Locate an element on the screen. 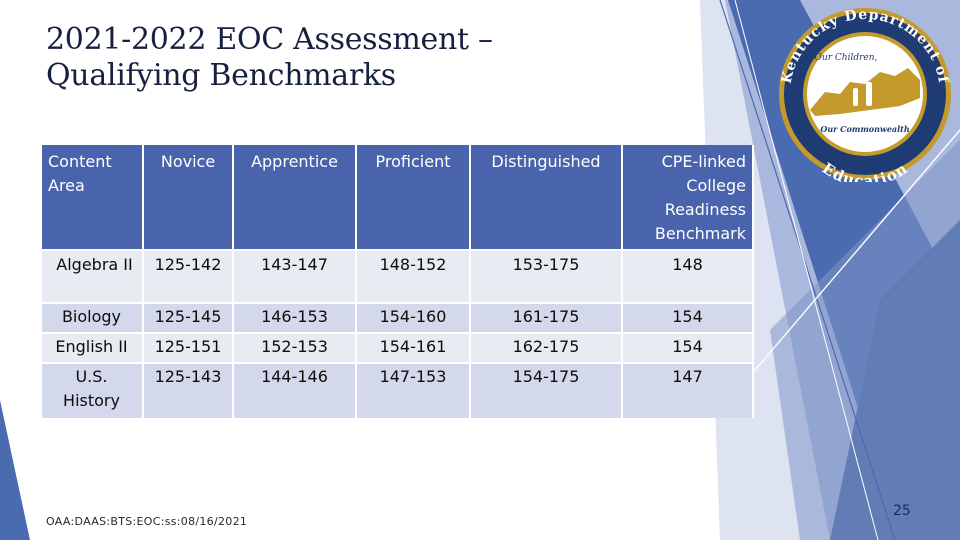 Image resolution: width=960 pixels, height=540 pixels. cell-subject: English II is located at coordinates (93, 347).